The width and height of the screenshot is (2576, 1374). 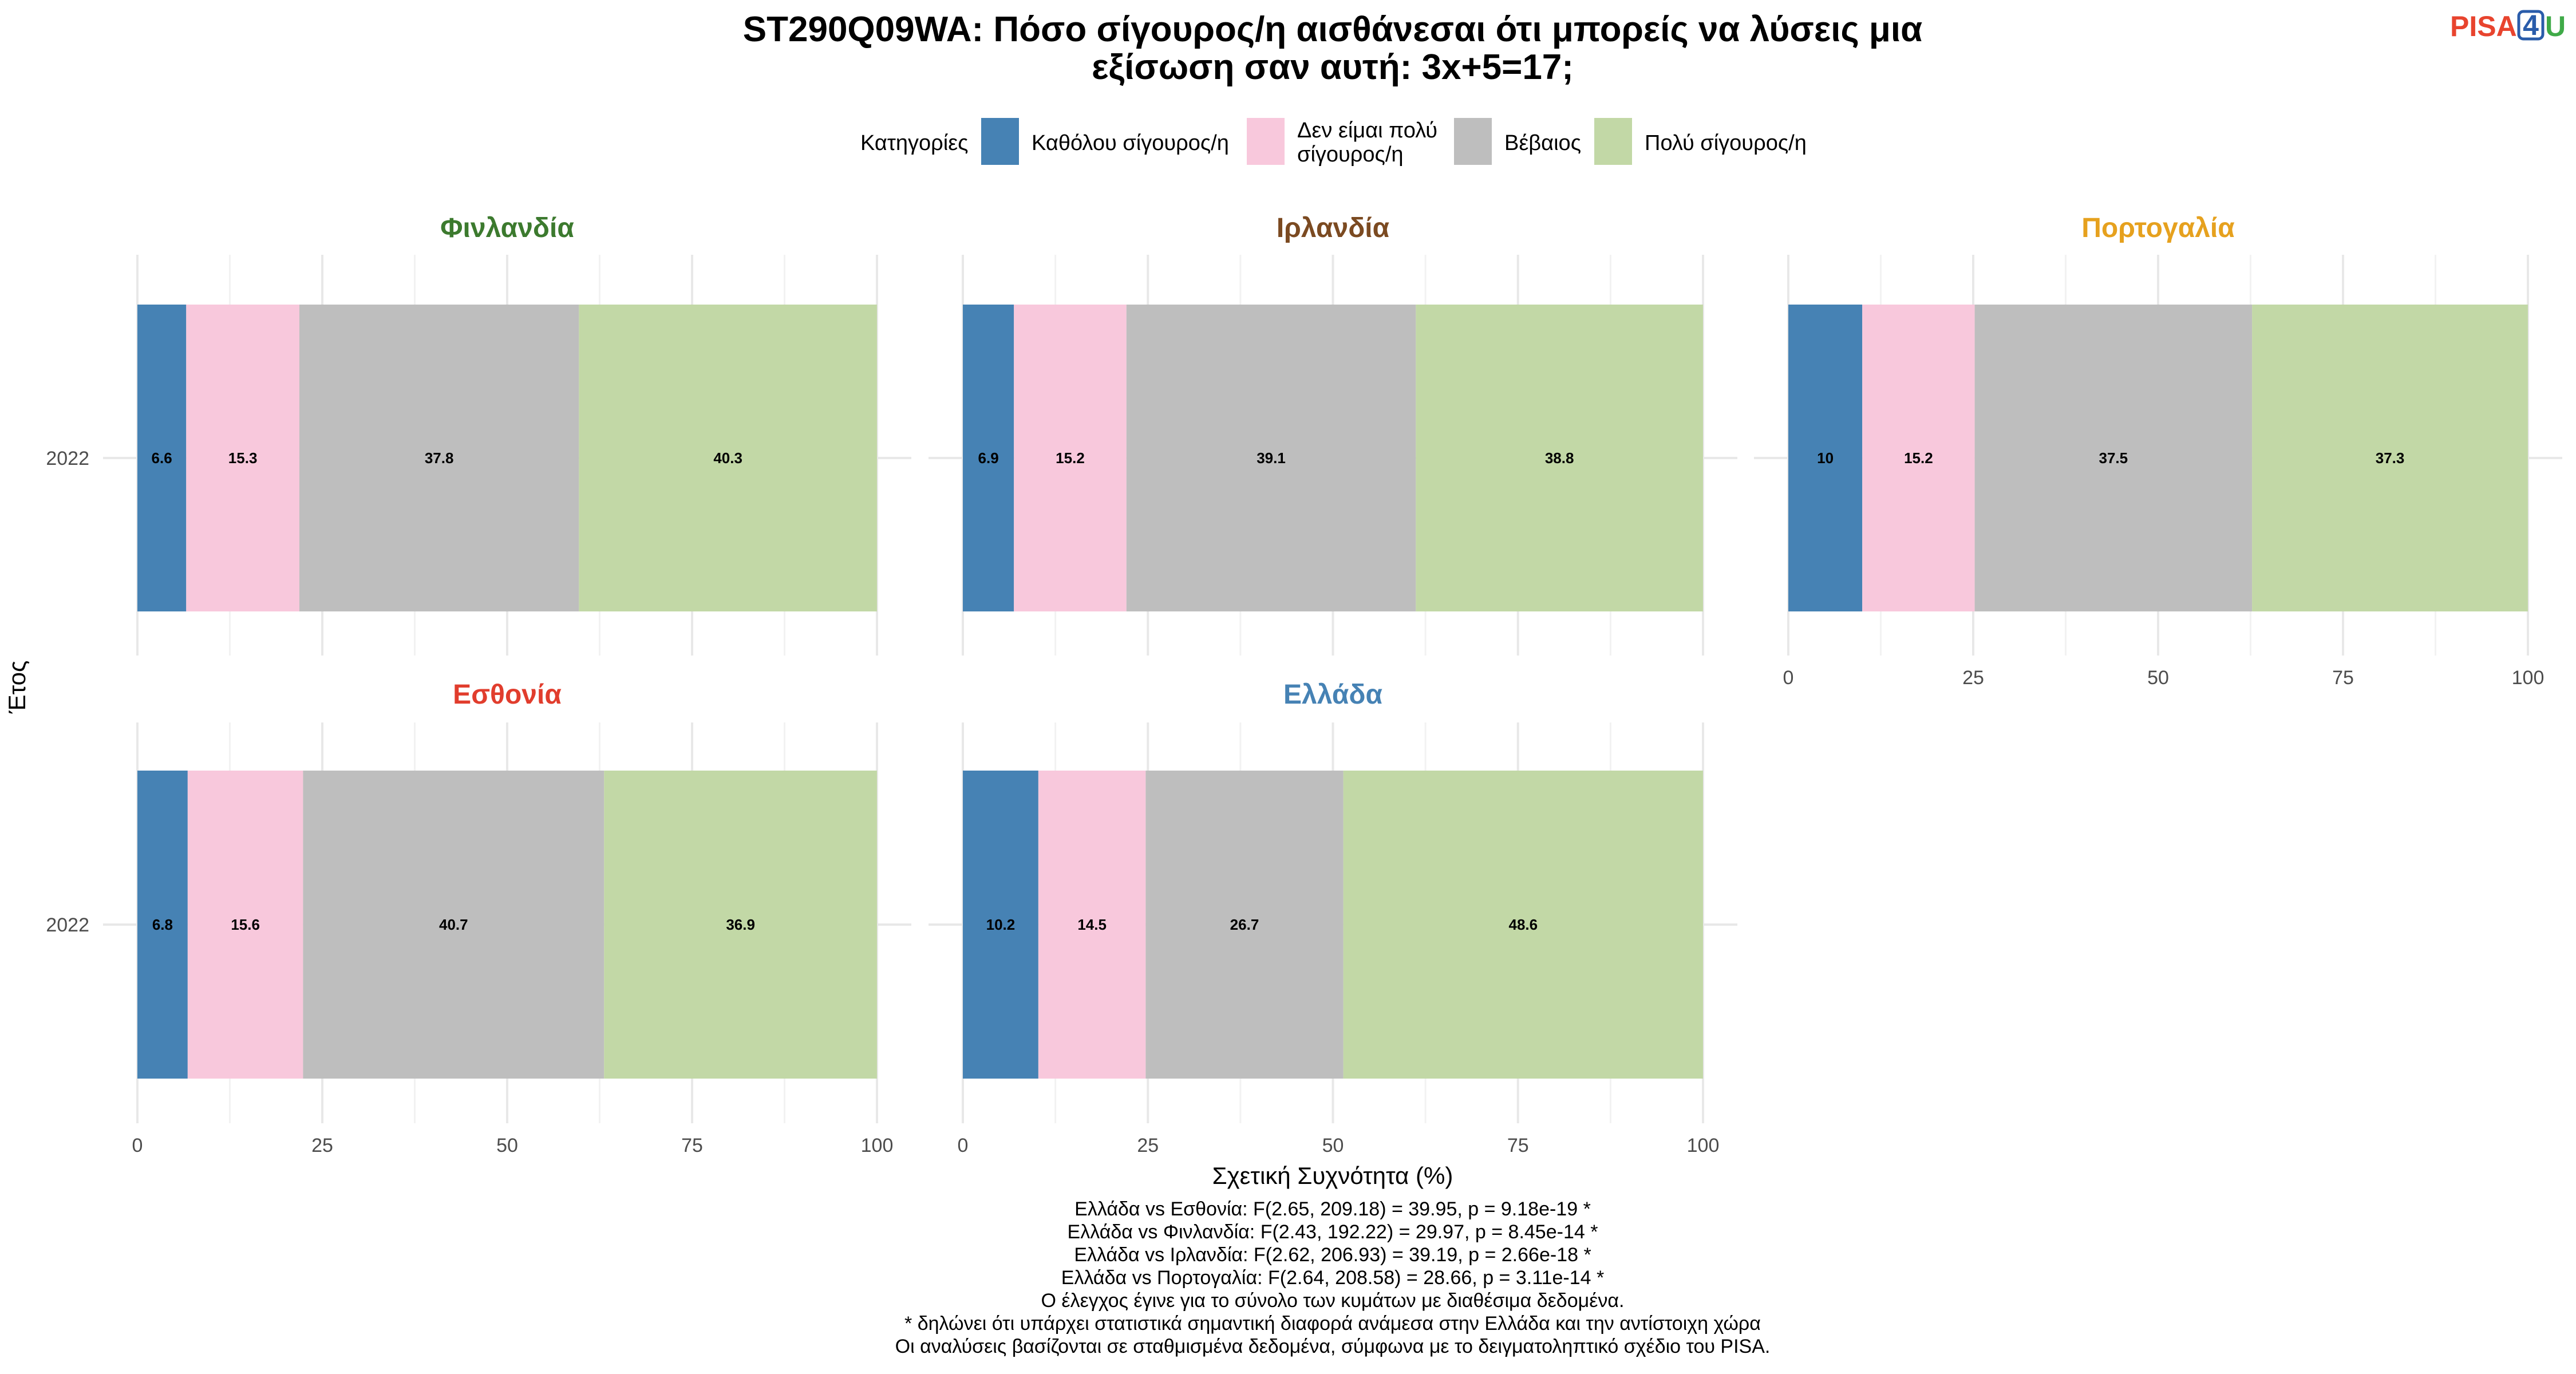 I want to click on bar-value-label: 6.8, so click(x=162, y=925).